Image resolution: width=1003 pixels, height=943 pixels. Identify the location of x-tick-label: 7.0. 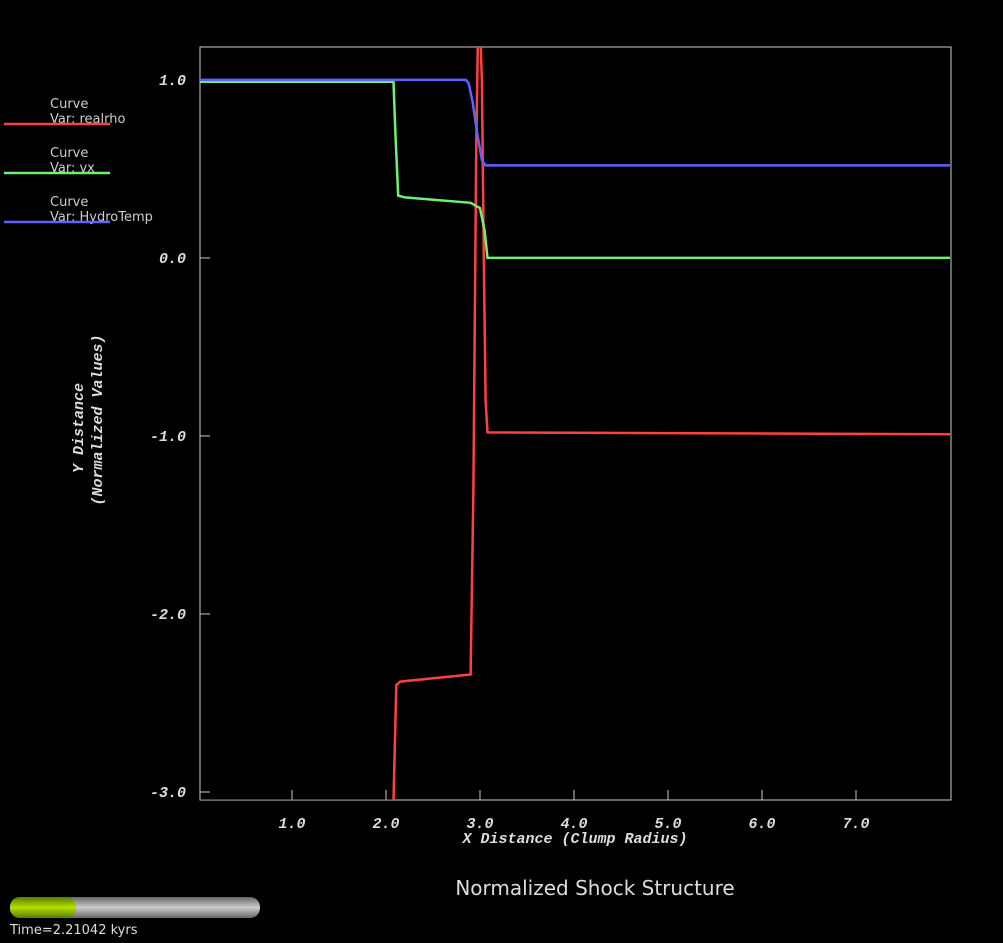
(855, 824).